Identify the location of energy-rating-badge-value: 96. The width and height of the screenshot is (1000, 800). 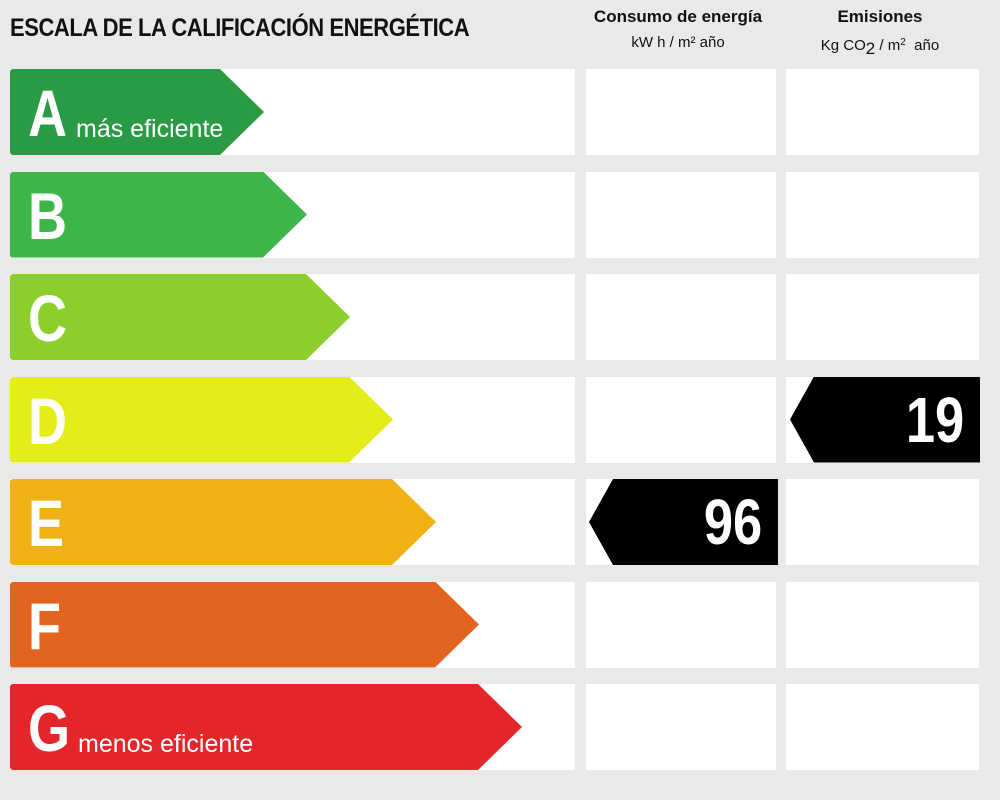
(732, 522).